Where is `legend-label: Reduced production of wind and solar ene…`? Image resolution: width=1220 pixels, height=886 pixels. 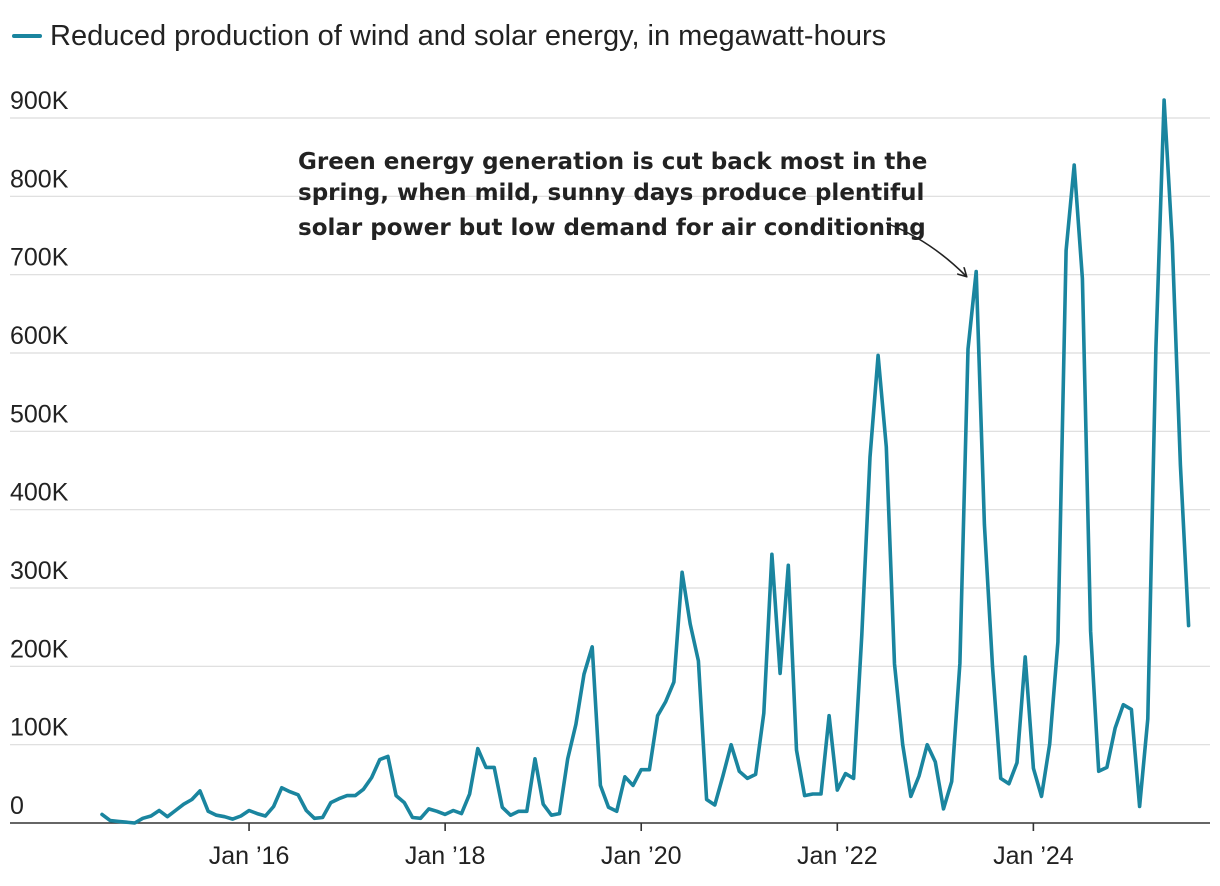 legend-label: Reduced production of wind and solar ene… is located at coordinates (468, 35).